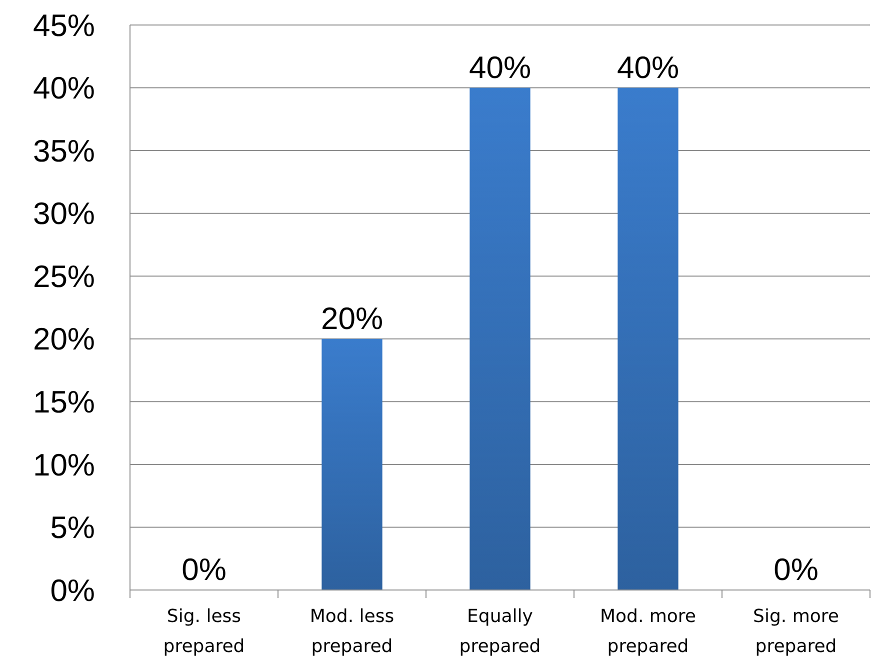 The image size is (877, 661). I want to click on y-tick-label: 20%, so click(63, 339).